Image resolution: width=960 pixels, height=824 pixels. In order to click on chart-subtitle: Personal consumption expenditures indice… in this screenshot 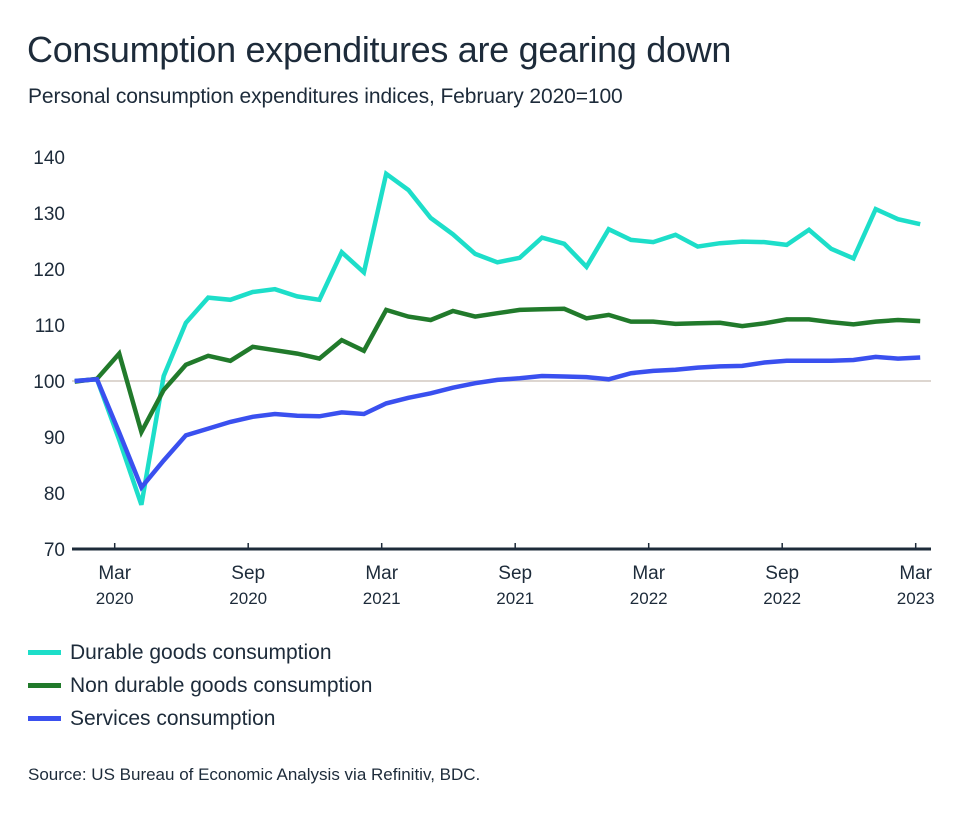, I will do `click(325, 96)`.